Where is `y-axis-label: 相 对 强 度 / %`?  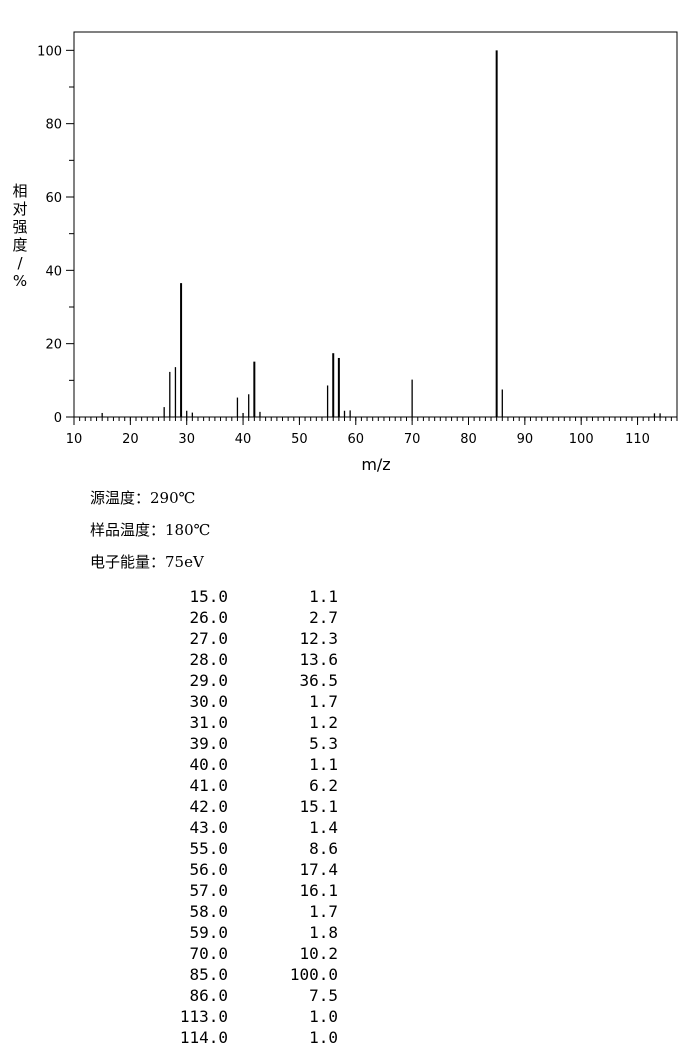 y-axis-label: 相 对 强 度 / % is located at coordinates (20, 236).